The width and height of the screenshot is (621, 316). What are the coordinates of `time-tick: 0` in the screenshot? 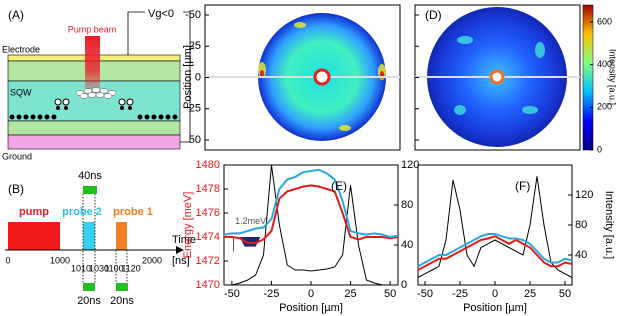 It's located at (7, 260).